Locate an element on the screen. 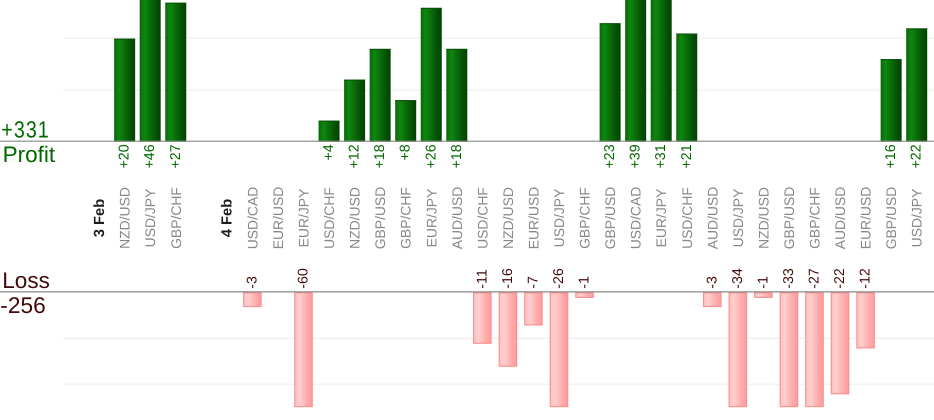 The width and height of the screenshot is (934, 420). svg-text: 3 Feb is located at coordinates (100, 218).